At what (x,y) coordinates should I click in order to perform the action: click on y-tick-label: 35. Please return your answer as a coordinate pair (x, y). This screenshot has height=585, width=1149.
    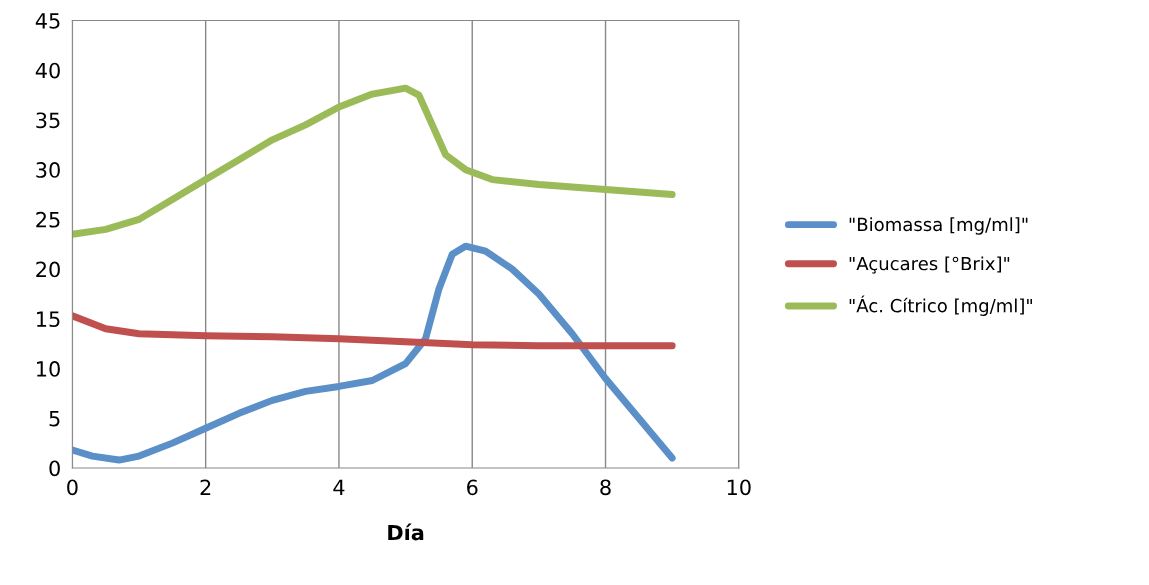
    Looking at the image, I should click on (48, 120).